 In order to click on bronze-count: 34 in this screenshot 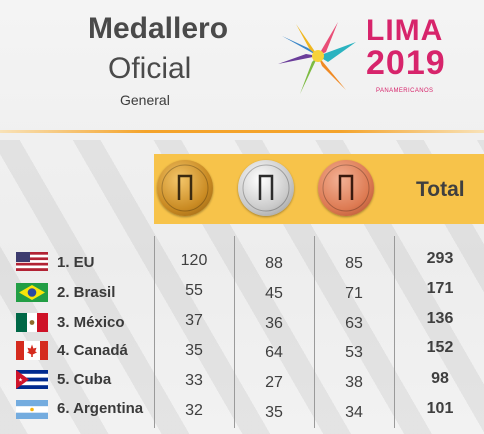, I will do `click(354, 412)`.